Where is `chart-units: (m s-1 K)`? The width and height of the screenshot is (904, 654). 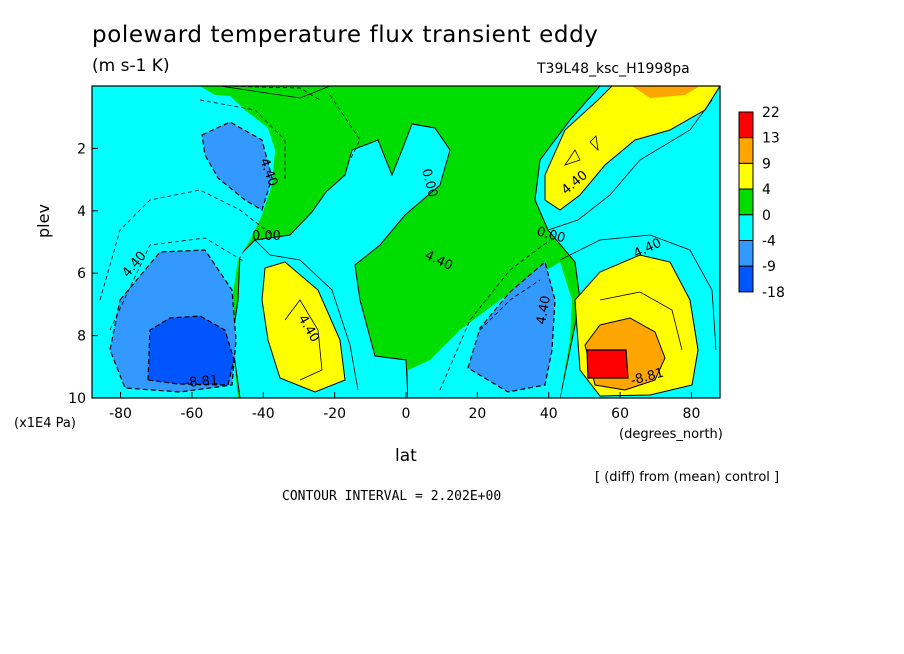
chart-units: (m s-1 K) is located at coordinates (131, 66).